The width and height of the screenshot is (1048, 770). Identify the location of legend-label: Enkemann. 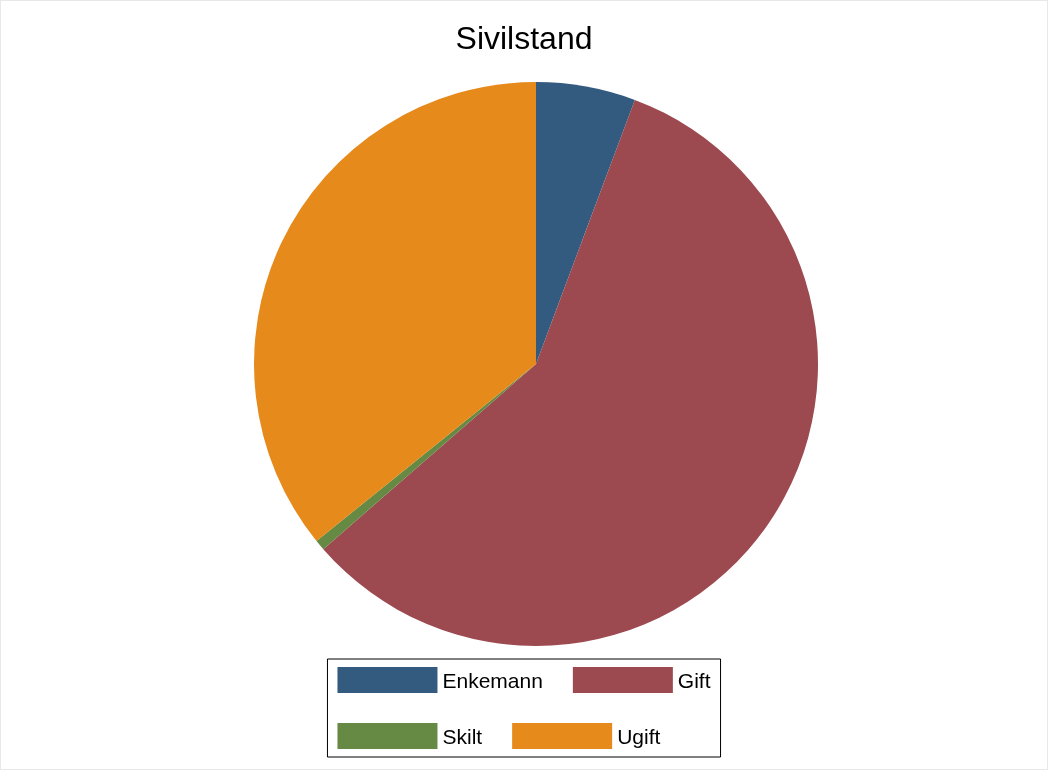
(492, 680).